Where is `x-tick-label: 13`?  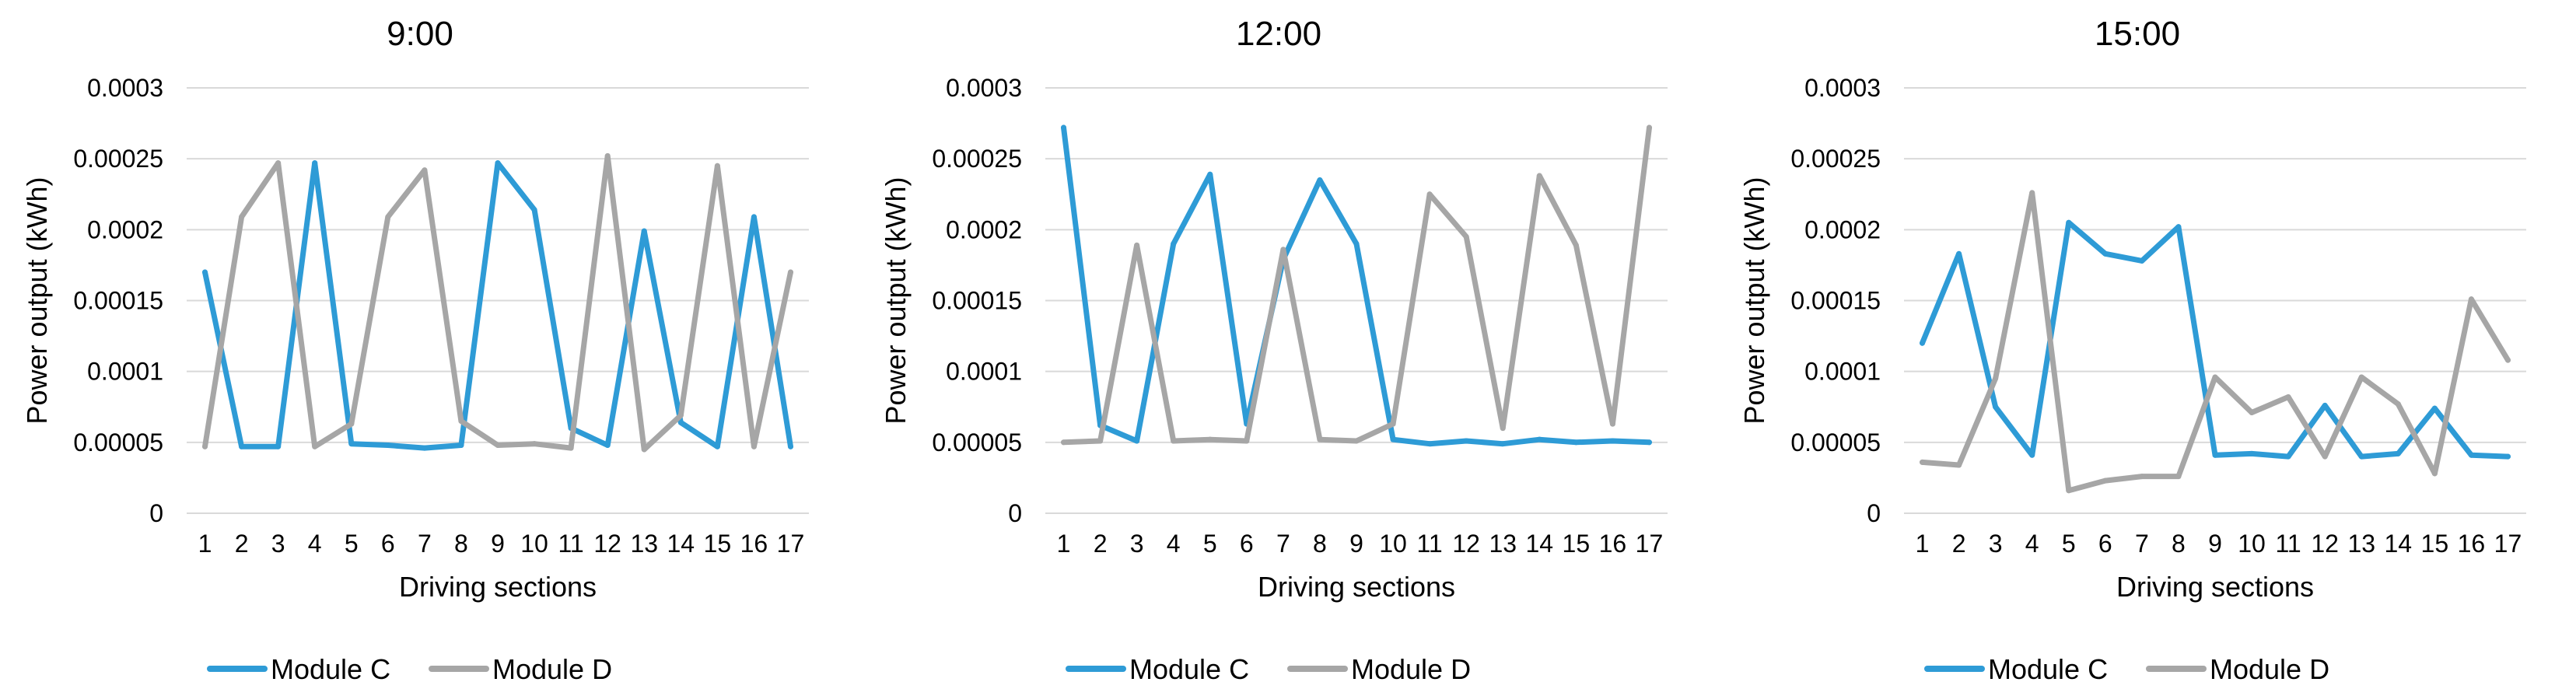 x-tick-label: 13 is located at coordinates (2361, 544).